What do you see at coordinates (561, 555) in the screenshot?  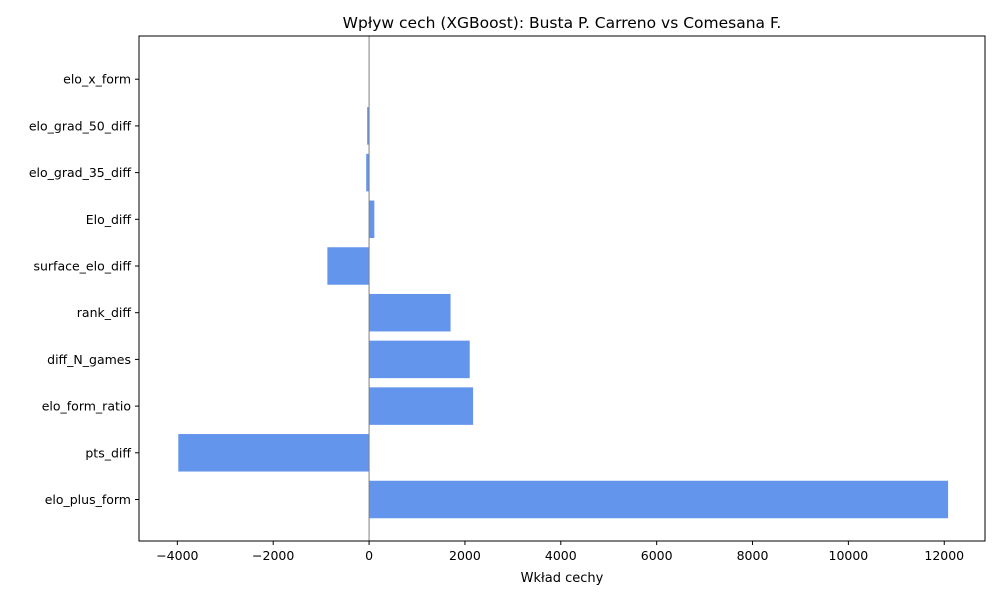 I see `x-tick-label: 4000` at bounding box center [561, 555].